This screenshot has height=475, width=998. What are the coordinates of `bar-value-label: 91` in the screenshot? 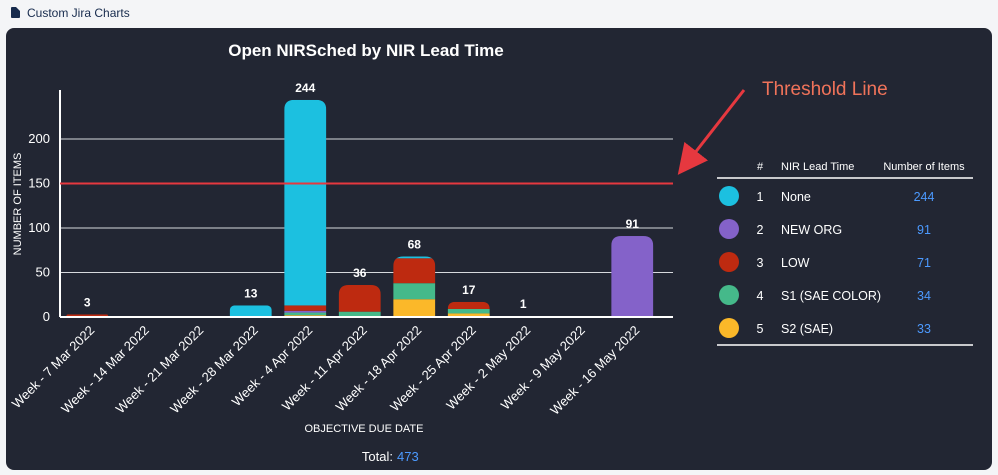 It's located at (633, 224).